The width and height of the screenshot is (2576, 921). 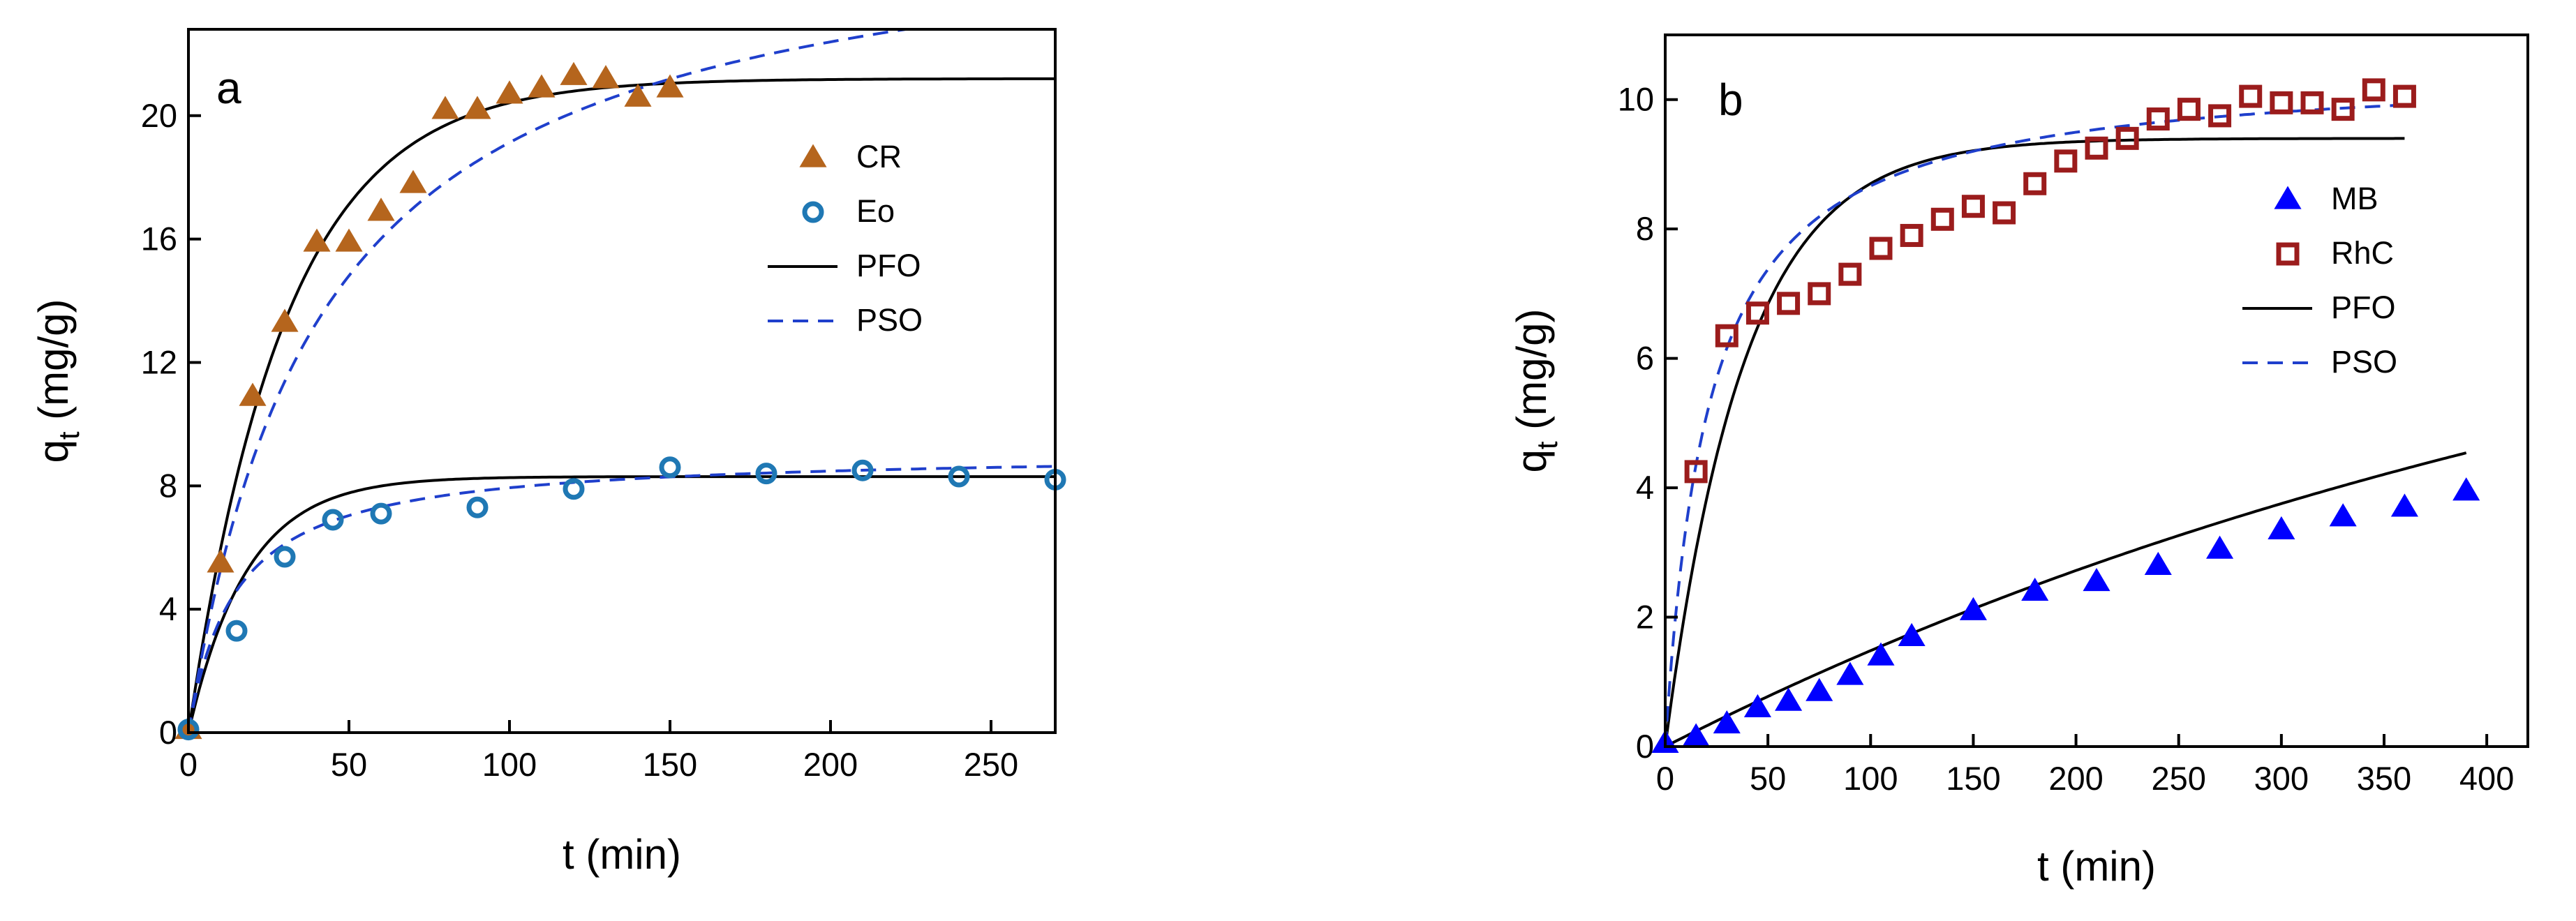 What do you see at coordinates (168, 608) in the screenshot?
I see `y-tick-label-a-1: 4` at bounding box center [168, 608].